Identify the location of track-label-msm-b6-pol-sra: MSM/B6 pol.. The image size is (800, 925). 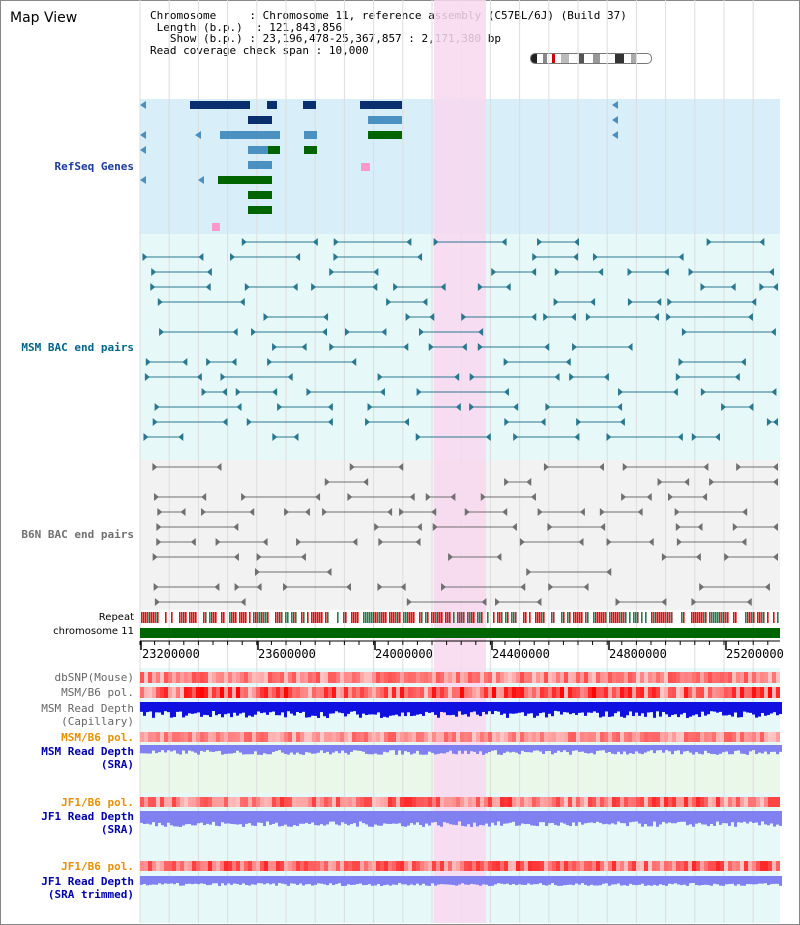
(97, 737).